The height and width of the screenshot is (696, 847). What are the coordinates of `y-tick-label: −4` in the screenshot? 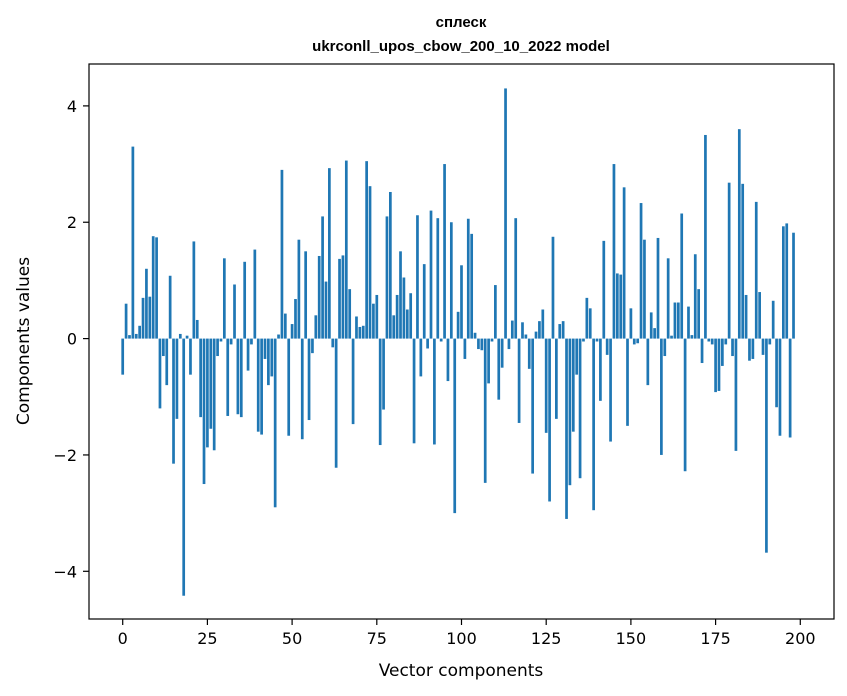 It's located at (65, 571).